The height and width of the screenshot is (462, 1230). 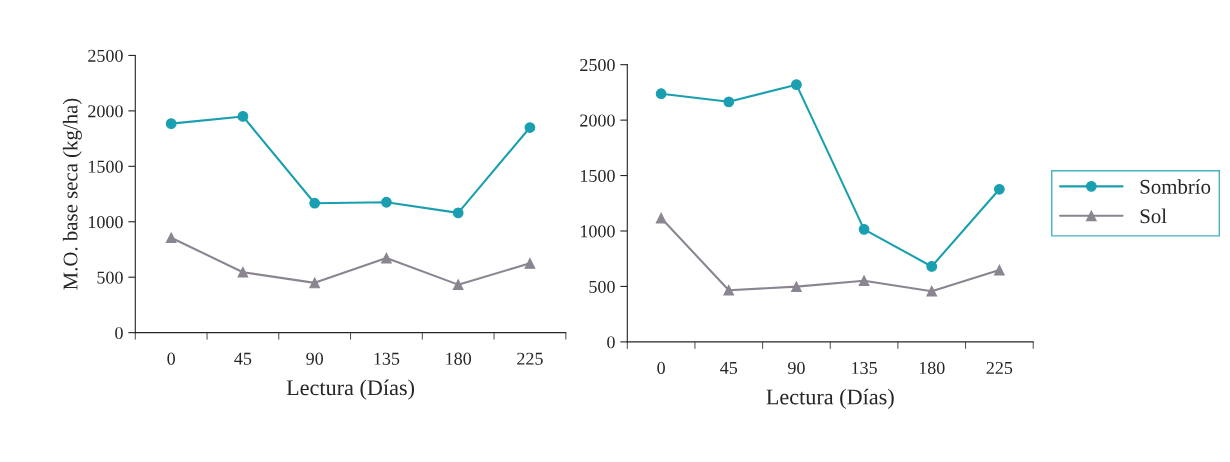 What do you see at coordinates (1175, 186) in the screenshot?
I see `legend-label: Sombrío` at bounding box center [1175, 186].